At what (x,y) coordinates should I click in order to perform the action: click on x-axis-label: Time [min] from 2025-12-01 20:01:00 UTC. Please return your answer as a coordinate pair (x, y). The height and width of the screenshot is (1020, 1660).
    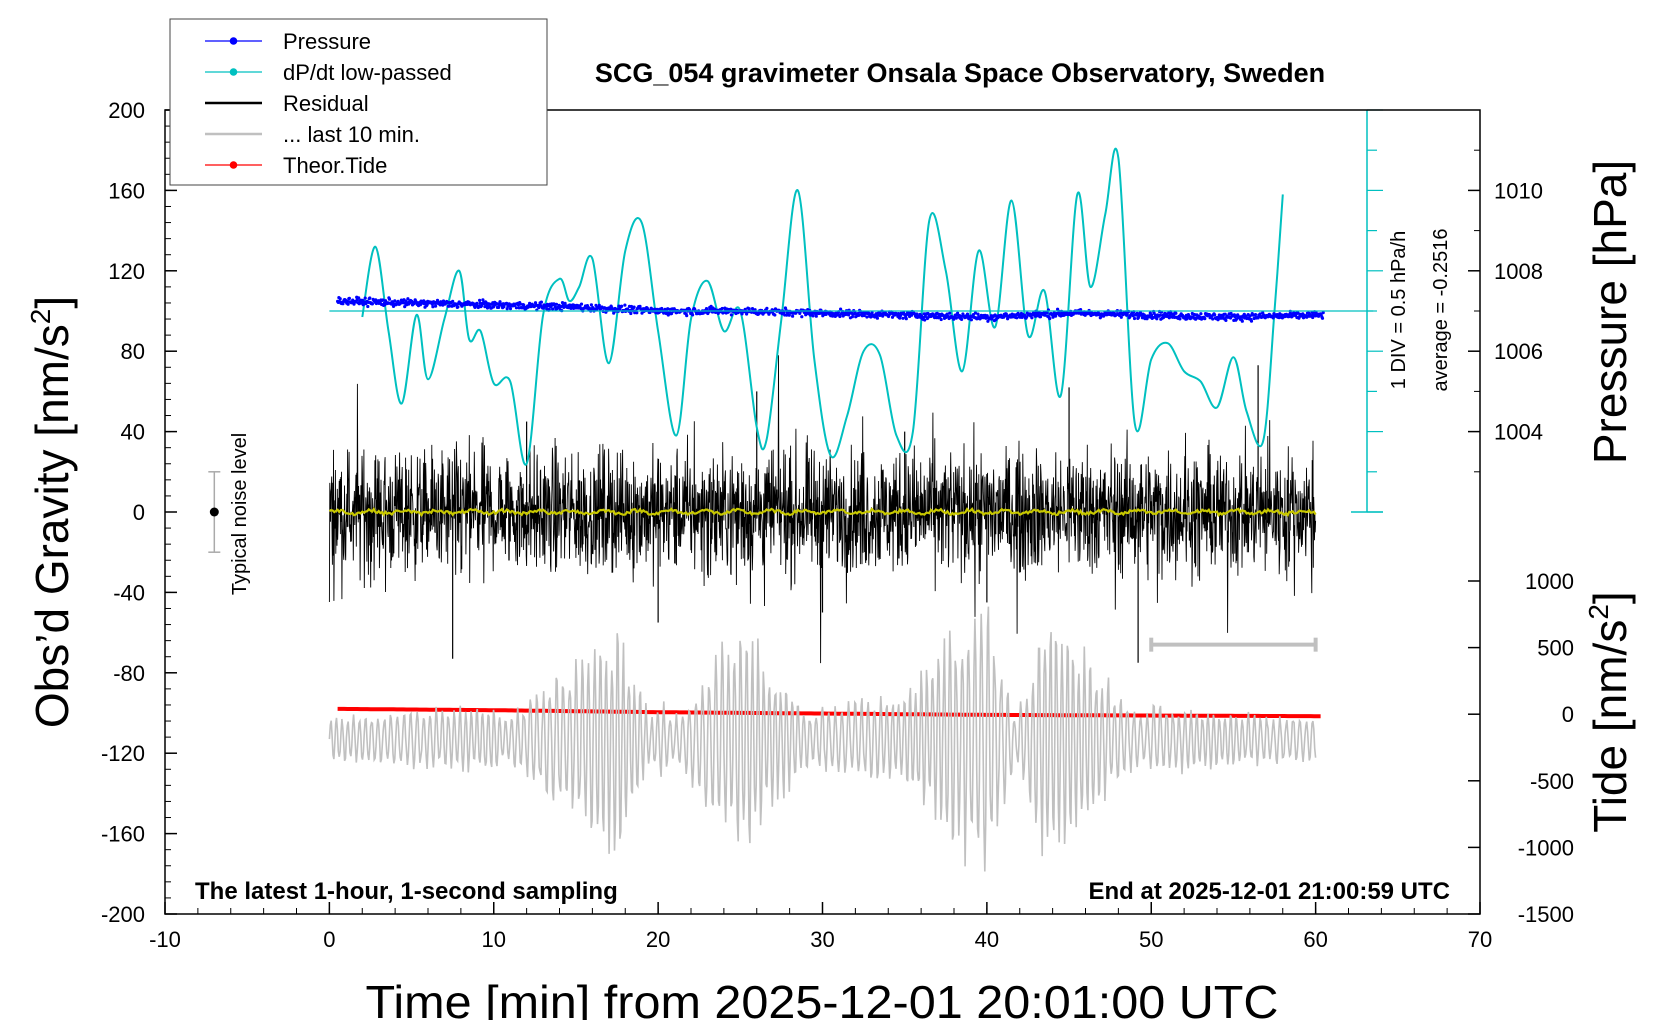
    Looking at the image, I should click on (822, 998).